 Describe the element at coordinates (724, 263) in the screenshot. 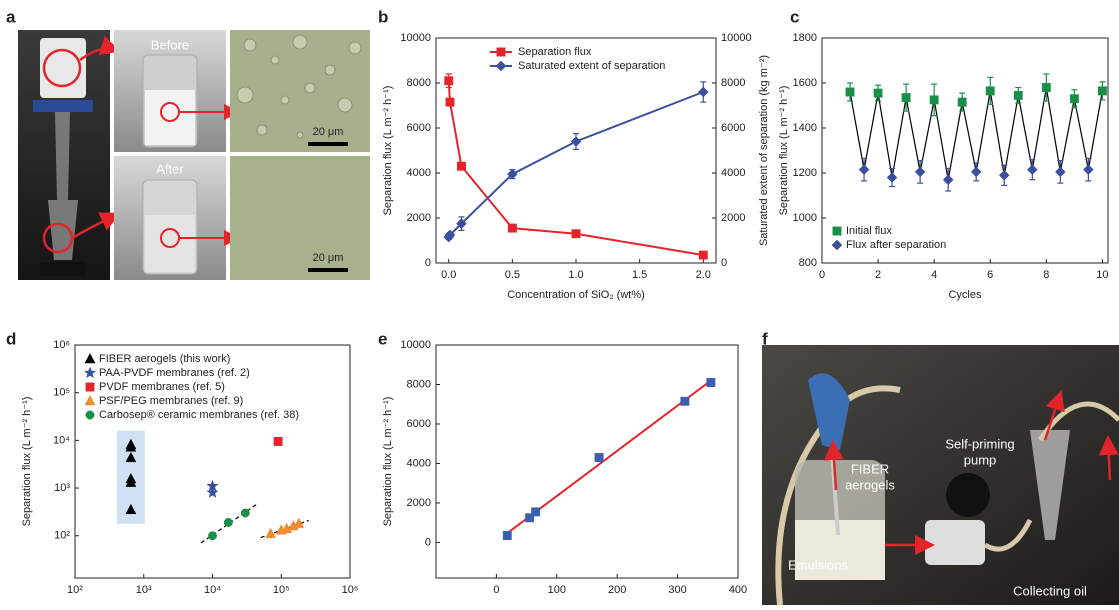

I see `y2-tick-label: 0` at that location.